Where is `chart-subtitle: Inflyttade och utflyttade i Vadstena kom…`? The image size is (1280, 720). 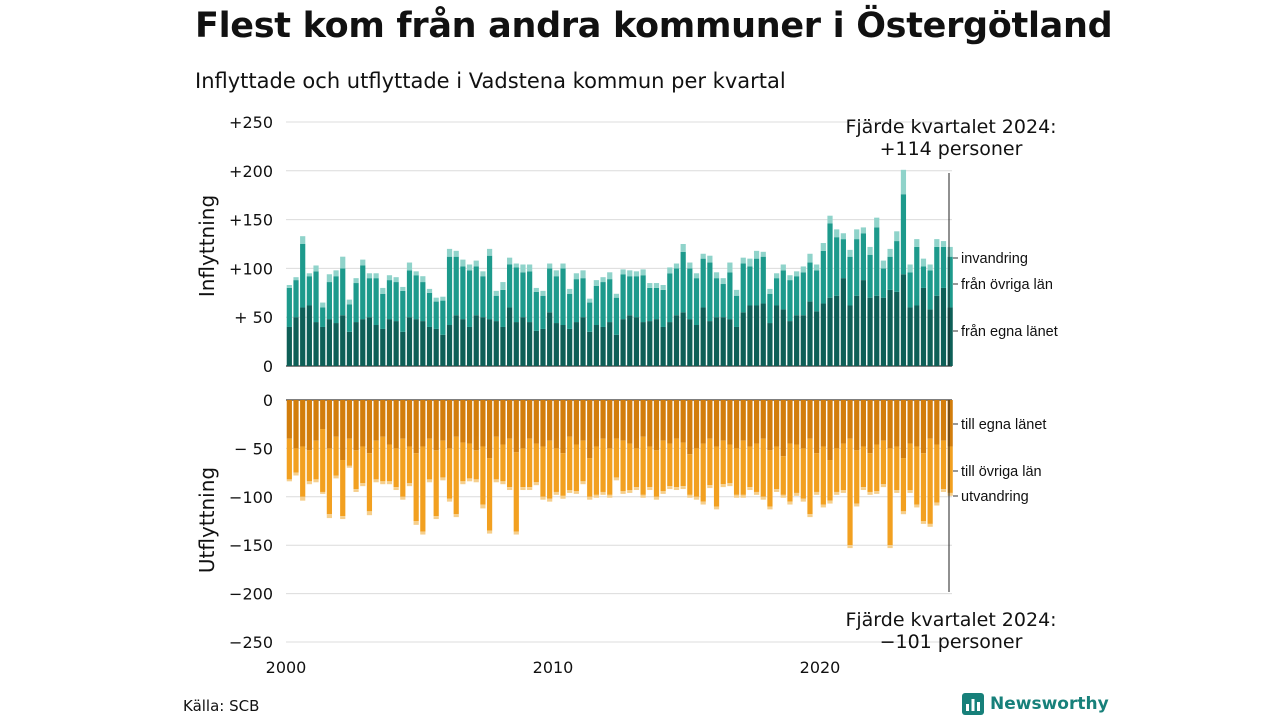
chart-subtitle: Inflyttade och utflyttade i Vadstena kom… is located at coordinates (490, 81).